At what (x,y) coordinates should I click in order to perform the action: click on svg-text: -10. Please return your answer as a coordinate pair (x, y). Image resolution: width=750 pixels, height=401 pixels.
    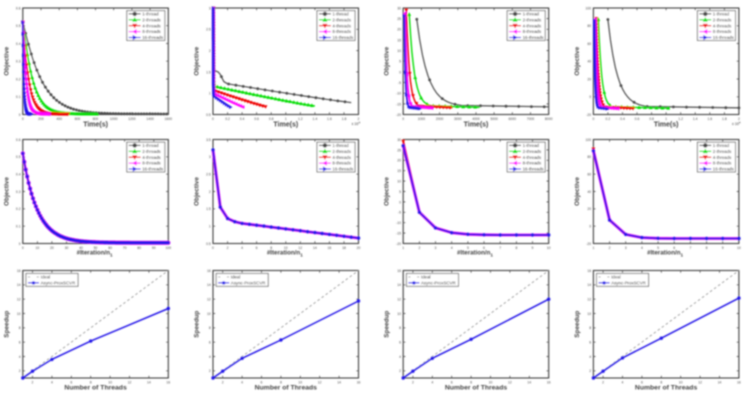
    Looking at the image, I should click on (398, 94).